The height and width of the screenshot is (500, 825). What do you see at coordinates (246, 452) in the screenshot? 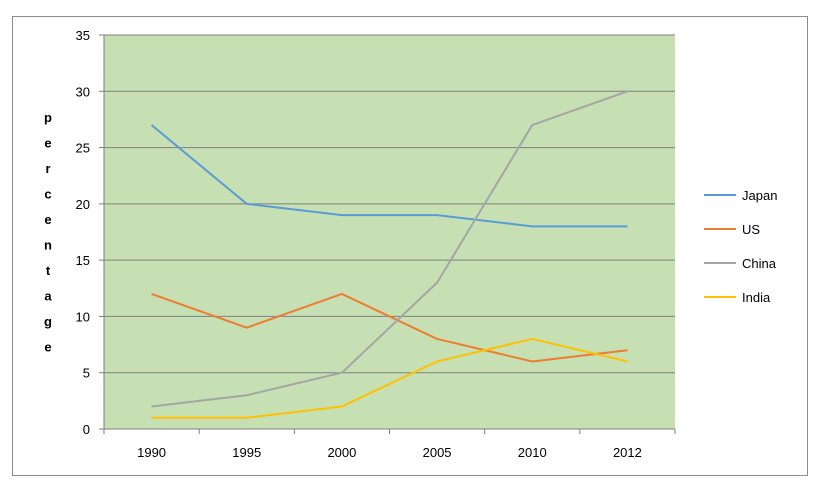
I see `x-tick-label: 1995` at bounding box center [246, 452].